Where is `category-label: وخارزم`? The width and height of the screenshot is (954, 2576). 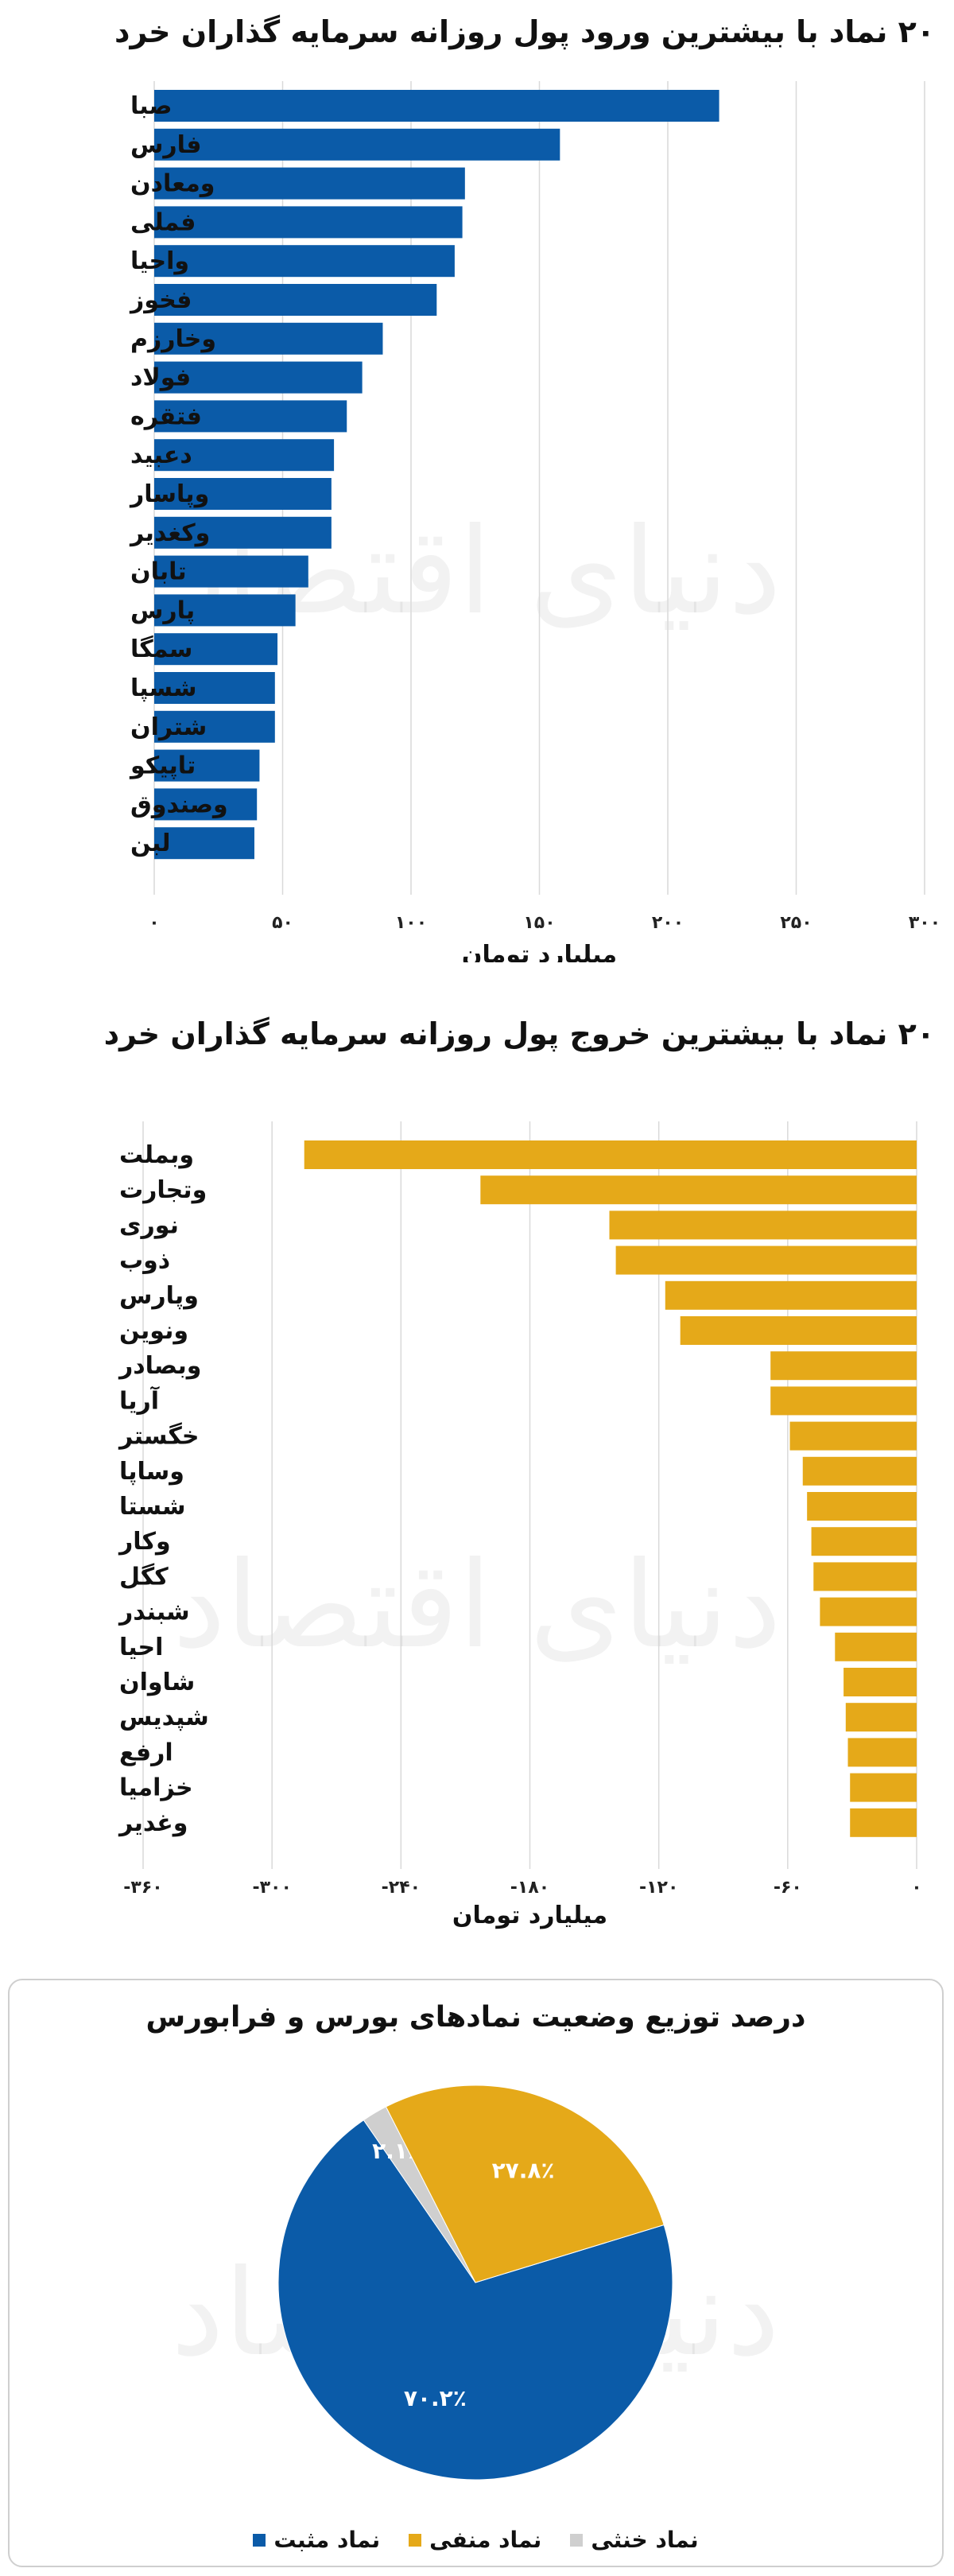 category-label: وخارزم is located at coordinates (173, 339).